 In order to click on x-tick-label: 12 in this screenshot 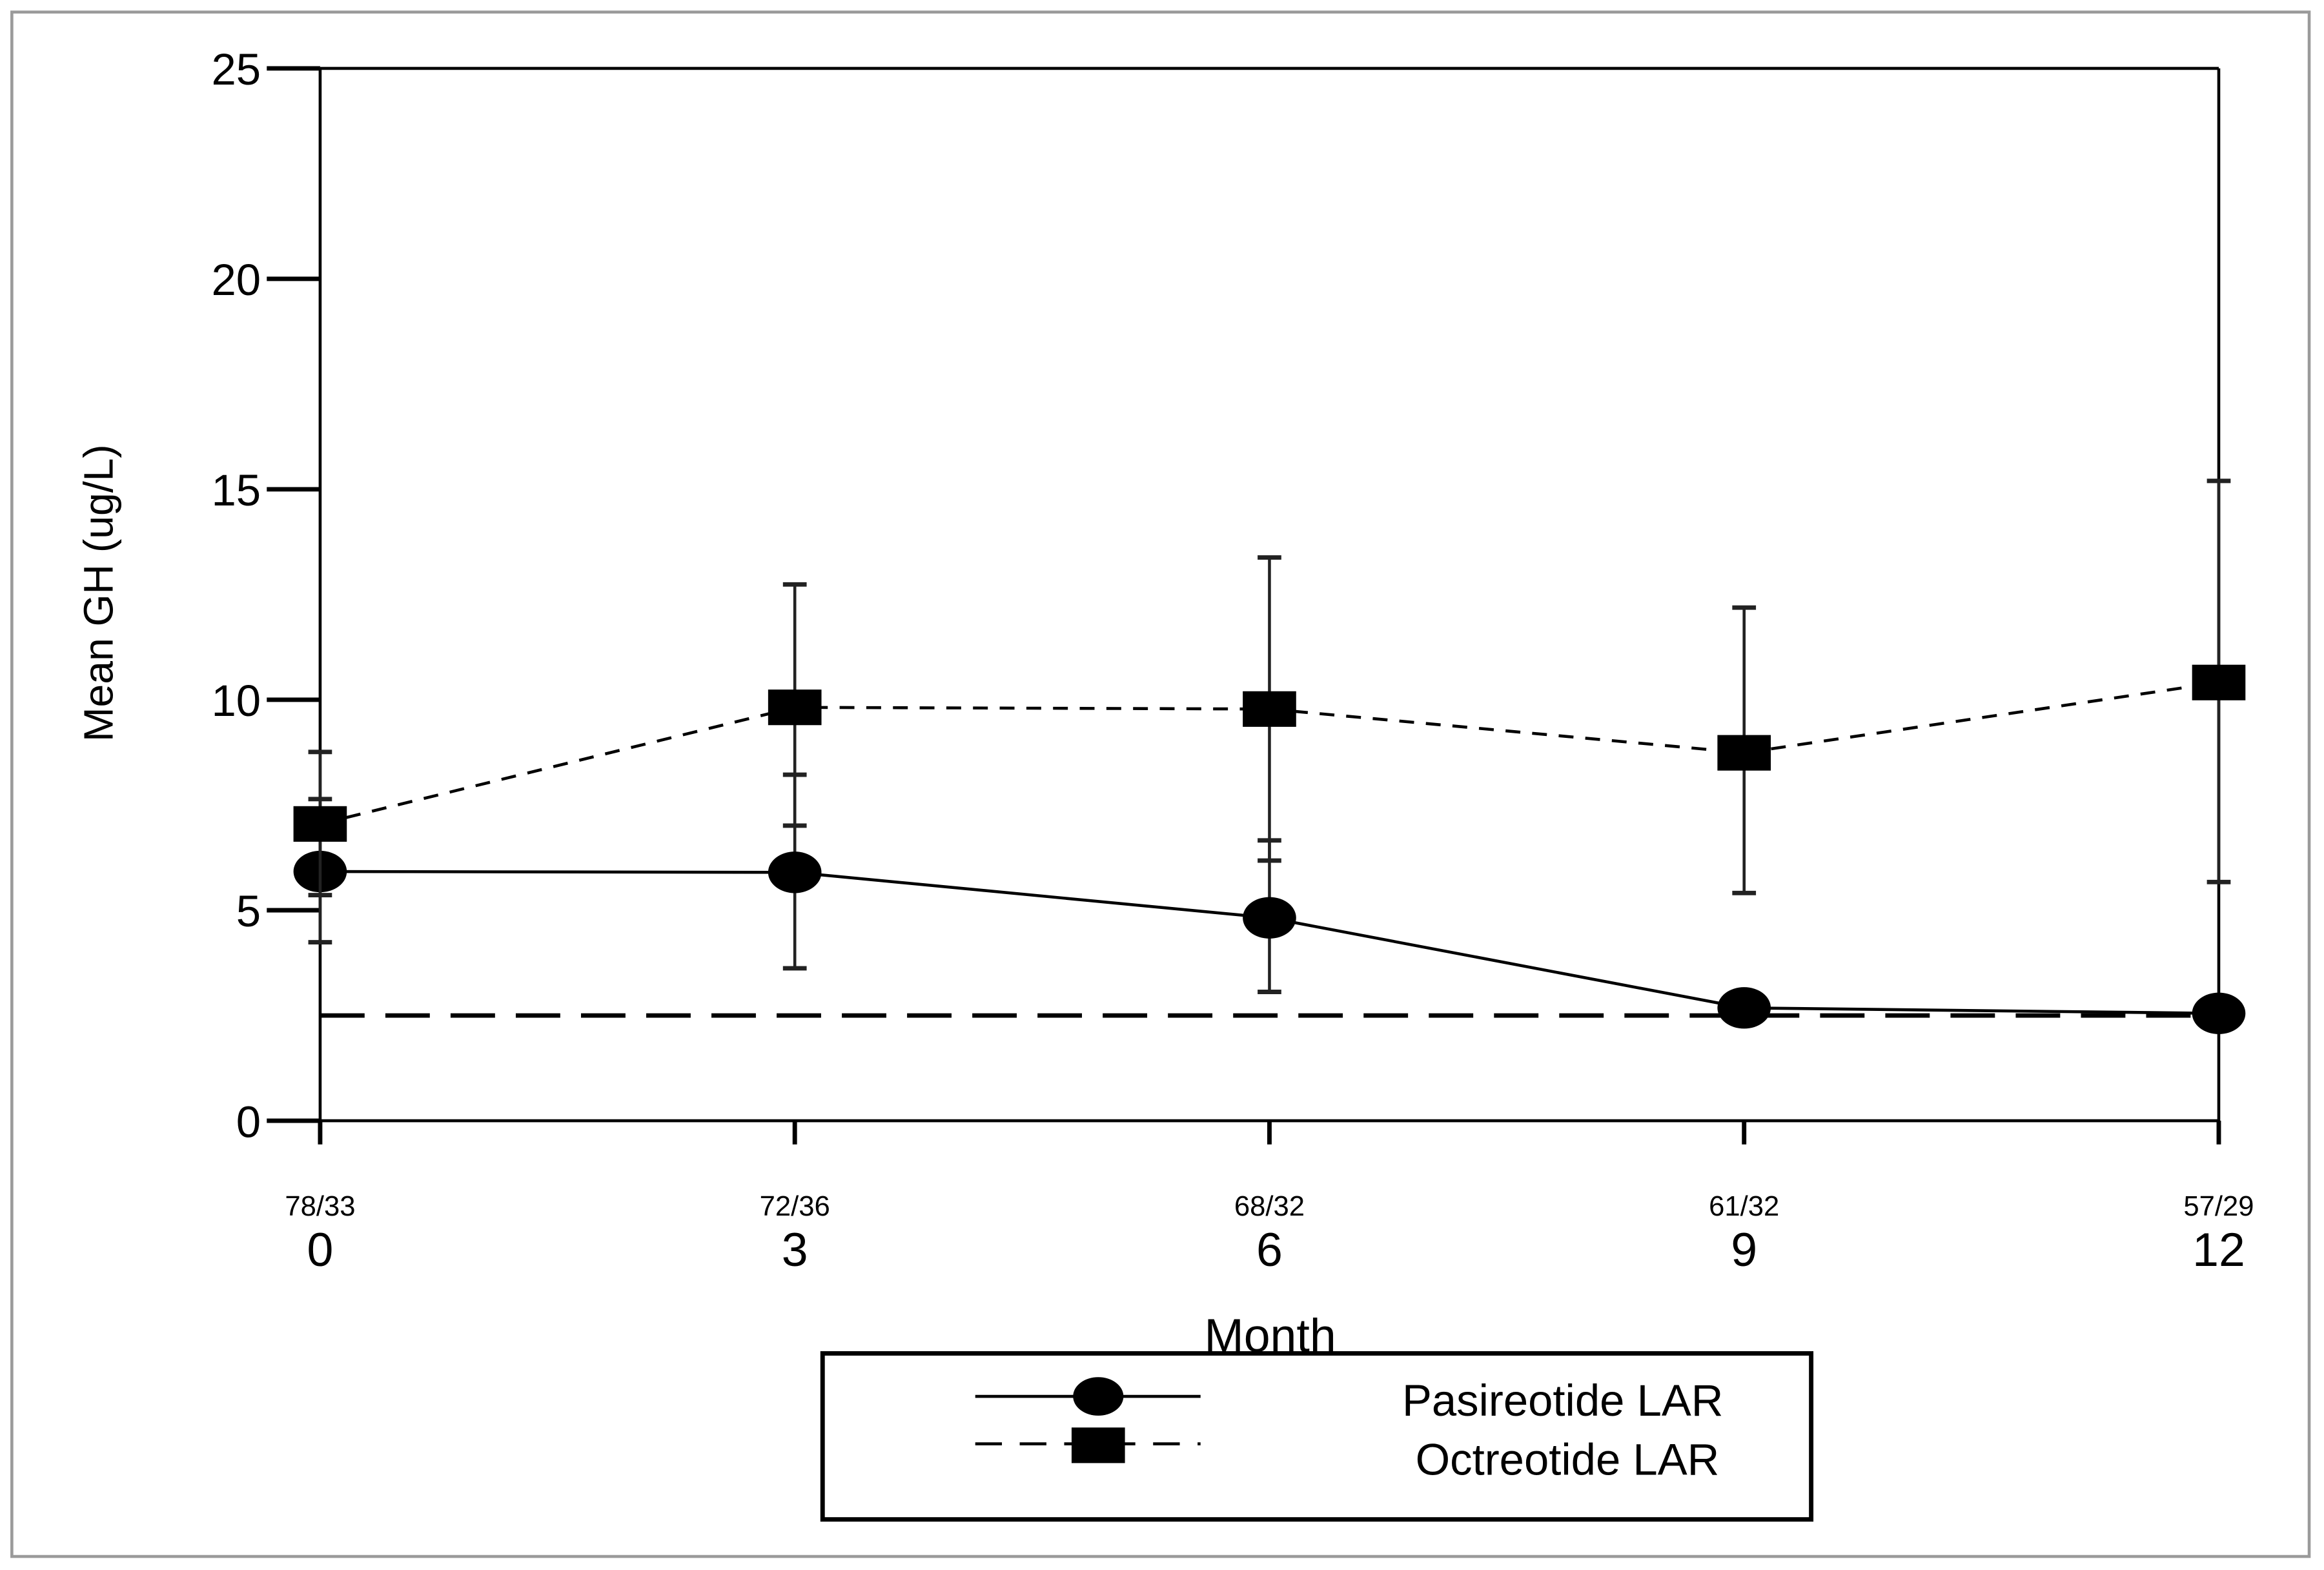, I will do `click(2218, 1250)`.